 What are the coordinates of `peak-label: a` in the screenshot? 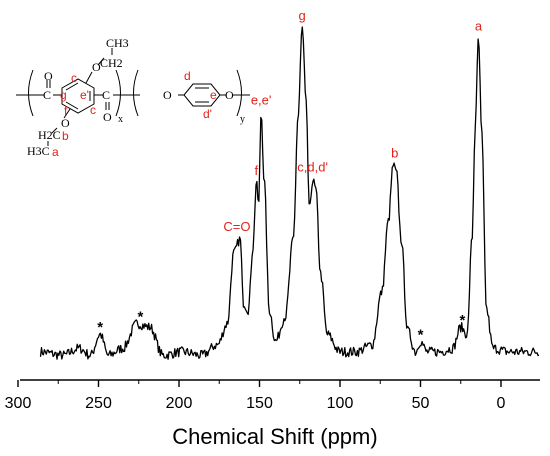 It's located at (479, 26).